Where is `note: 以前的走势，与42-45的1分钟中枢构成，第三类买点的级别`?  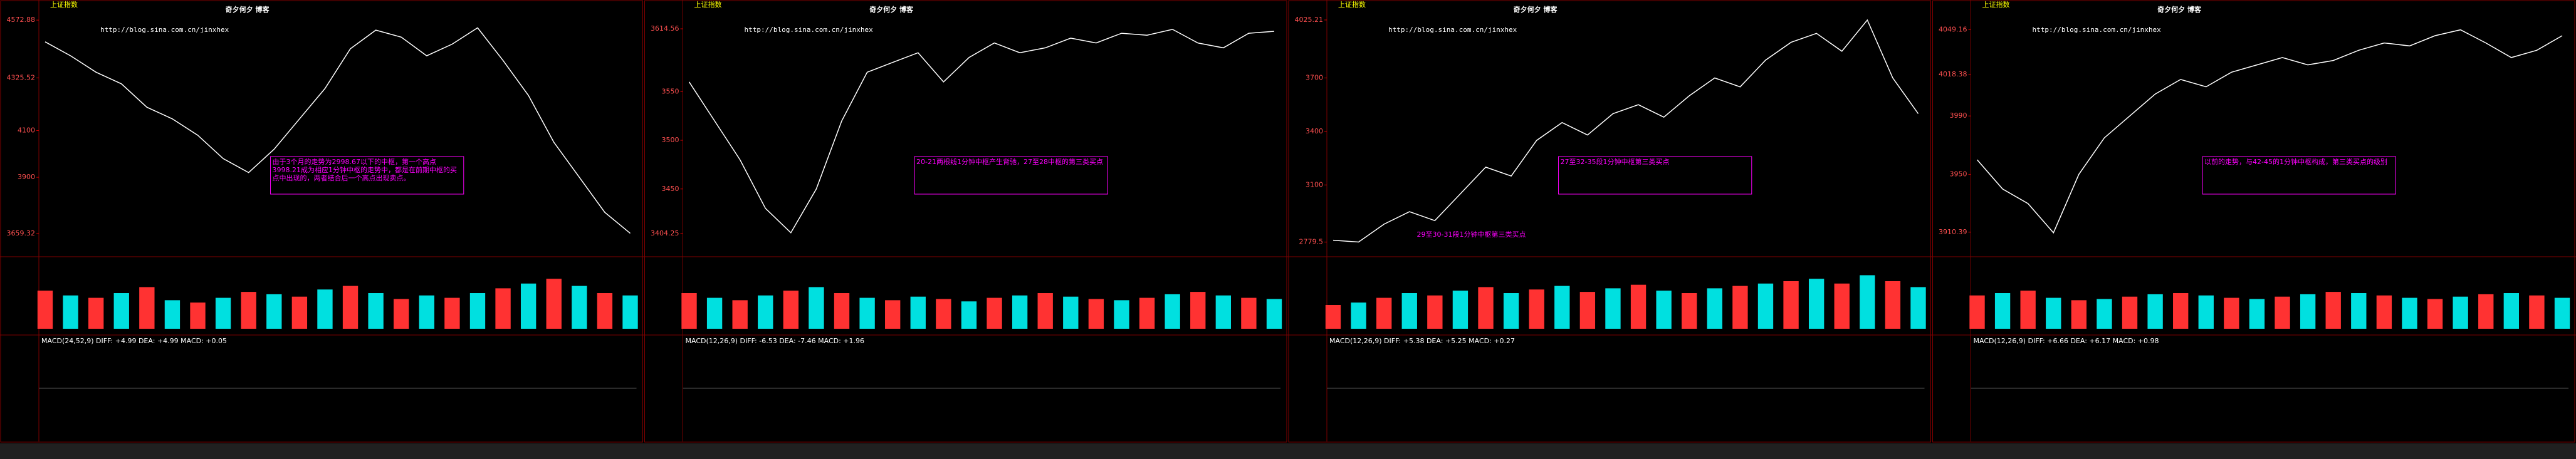 note: 以前的走势，与42-45的1分钟中枢构成，第三类买点的级别 is located at coordinates (2296, 162).